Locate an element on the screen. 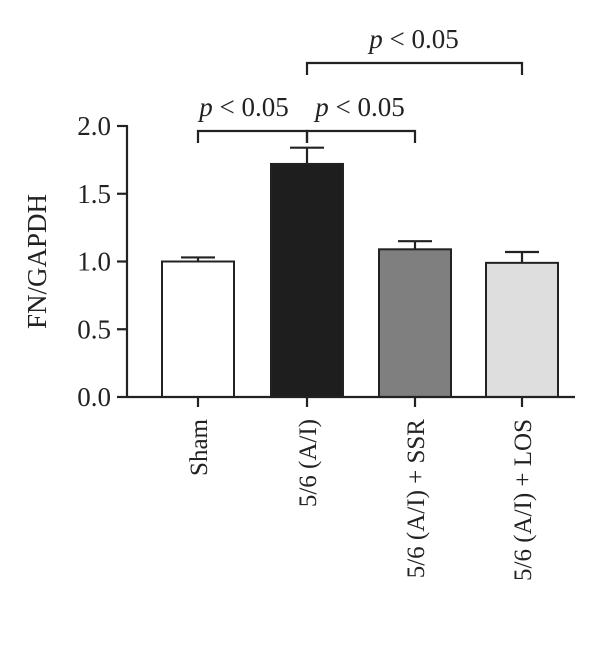  y-axis-label: FN/GAPDH is located at coordinates (37, 261).